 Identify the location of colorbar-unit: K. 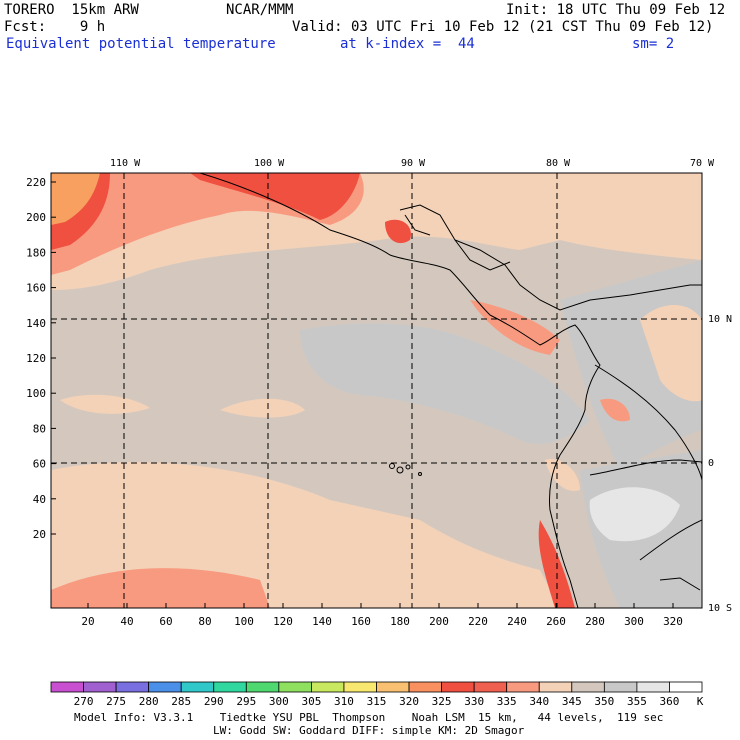
(700, 701).